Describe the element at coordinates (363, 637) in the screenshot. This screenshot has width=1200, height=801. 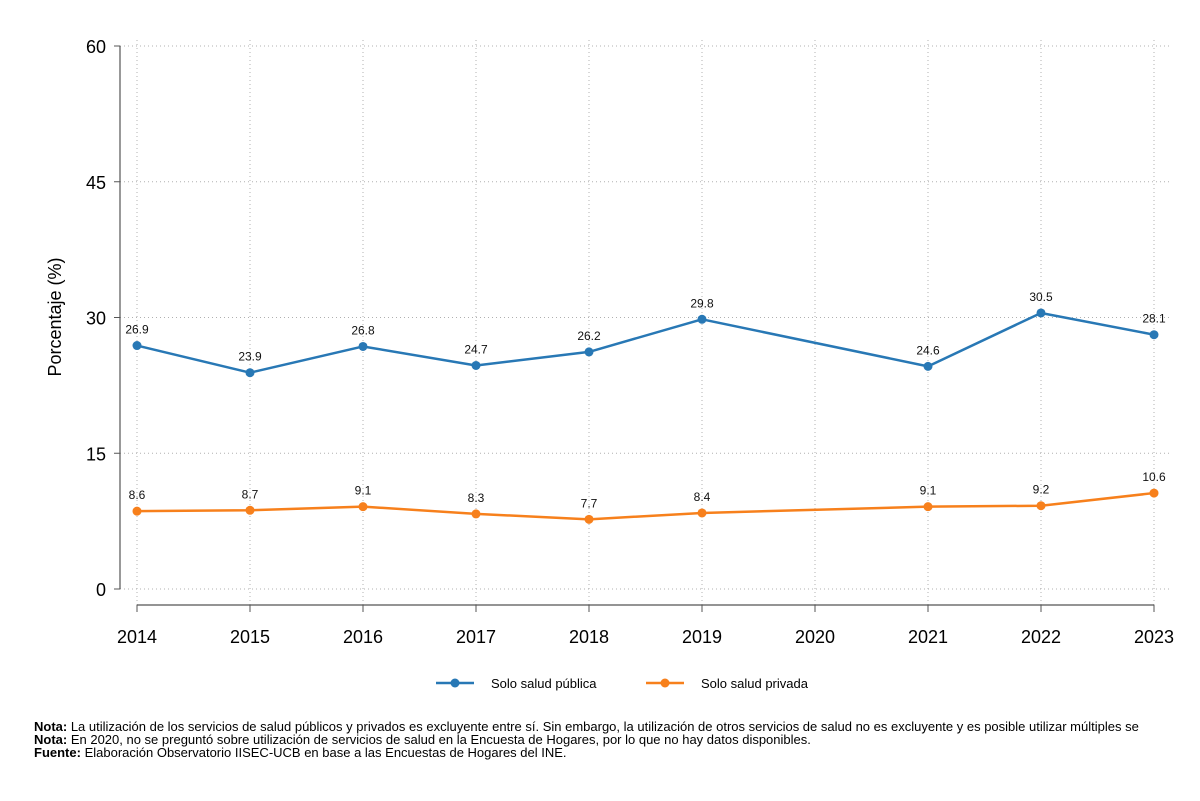
I see `x-tick-label: 2016` at that location.